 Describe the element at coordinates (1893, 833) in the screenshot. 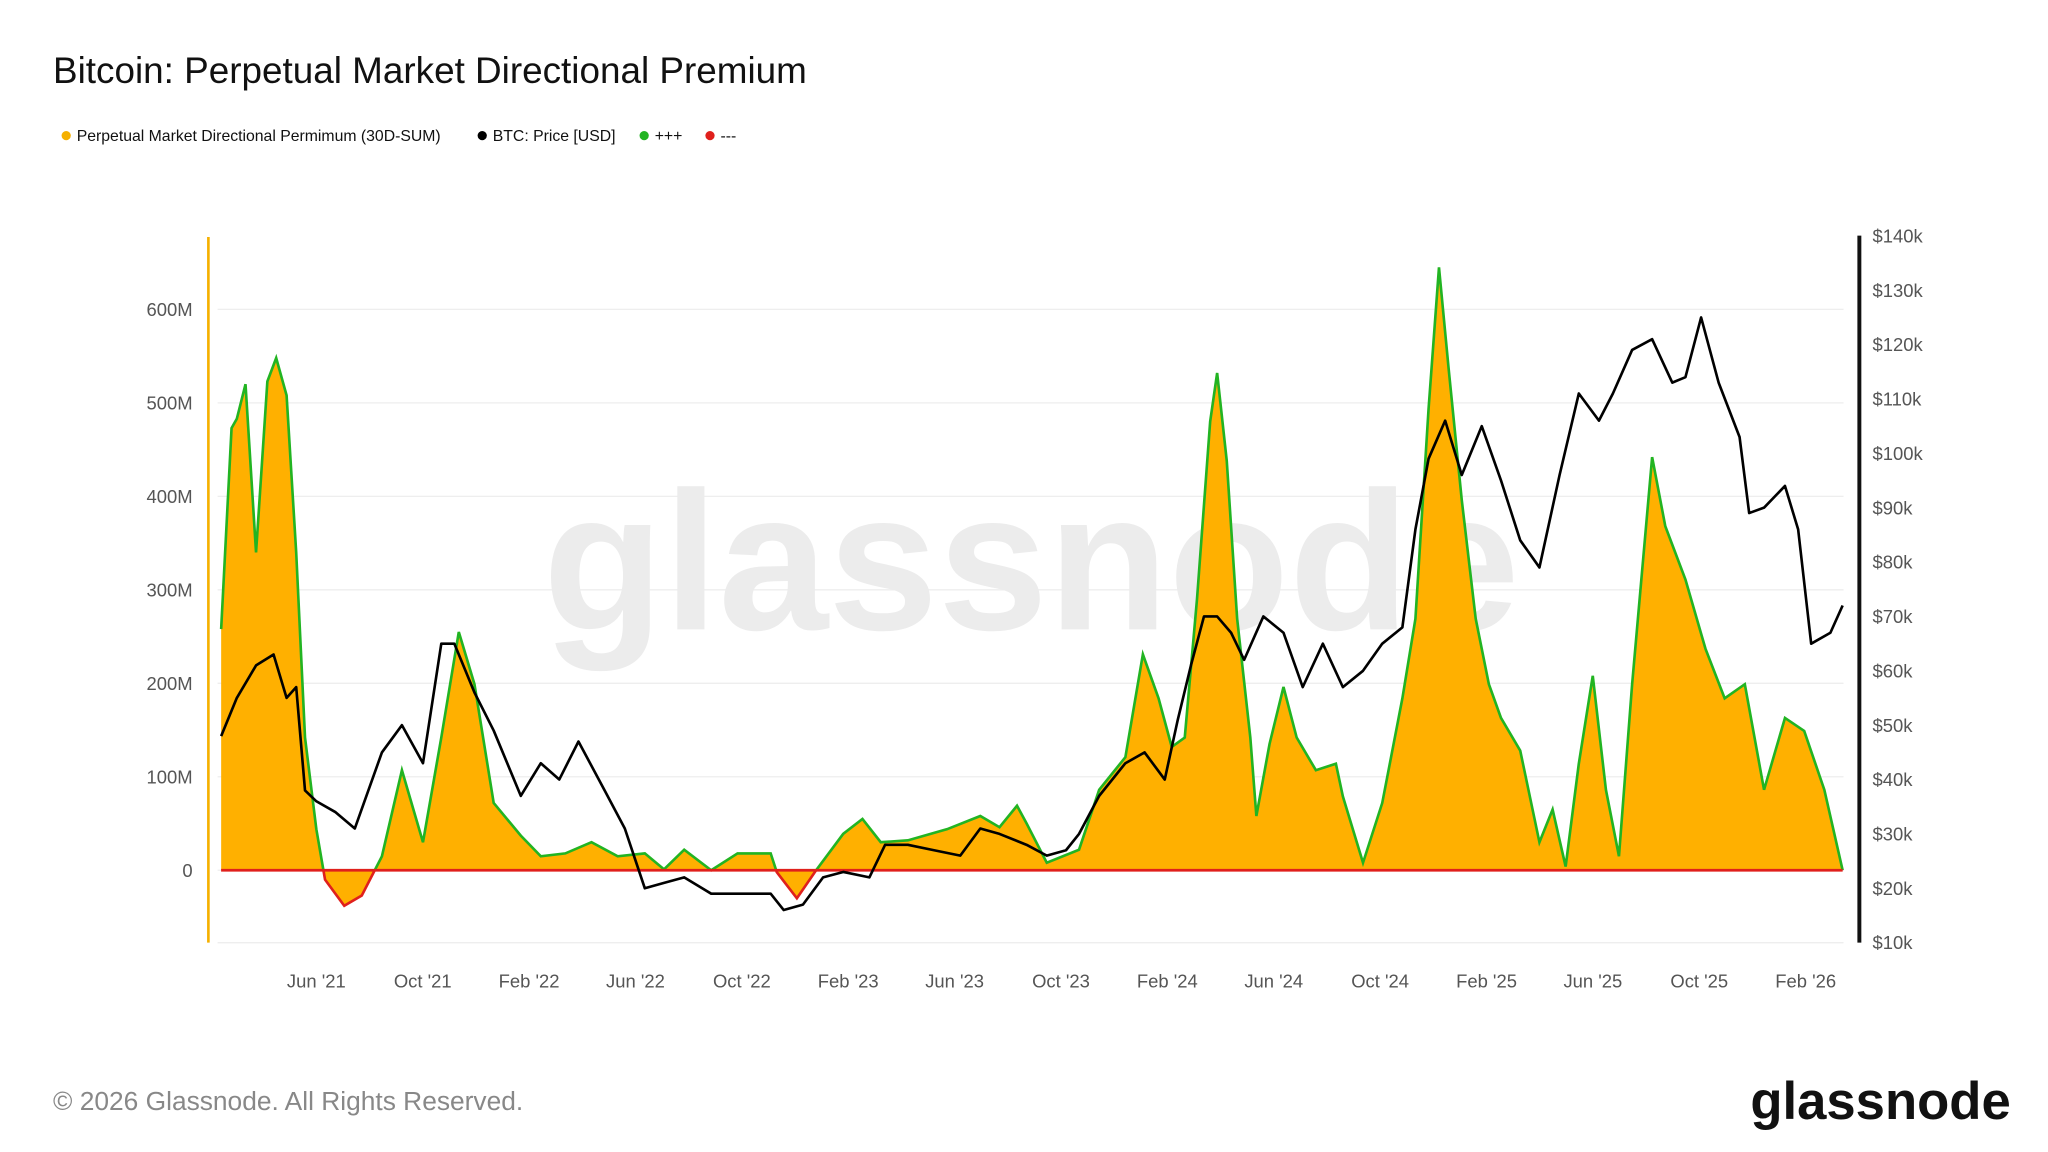

I see `right-tick-label: $30k` at that location.